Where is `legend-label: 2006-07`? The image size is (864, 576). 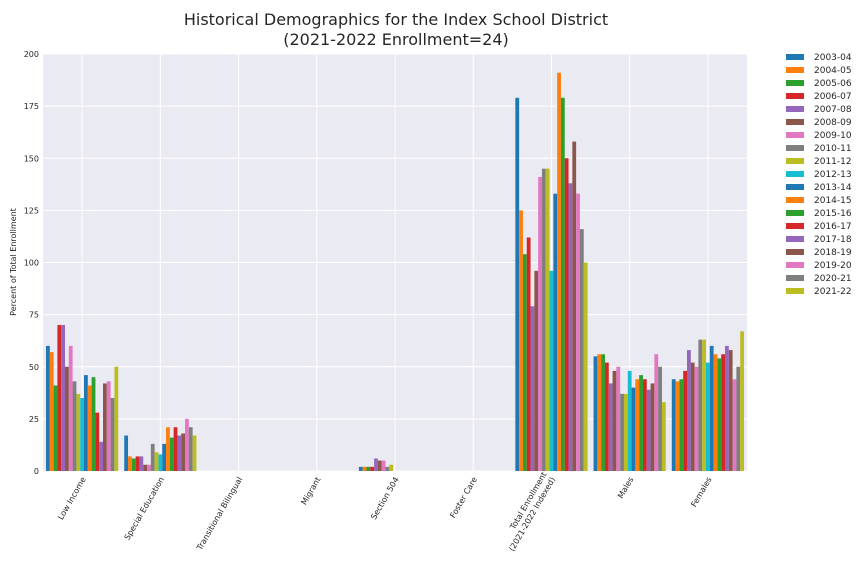
legend-label: 2006-07 is located at coordinates (833, 97).